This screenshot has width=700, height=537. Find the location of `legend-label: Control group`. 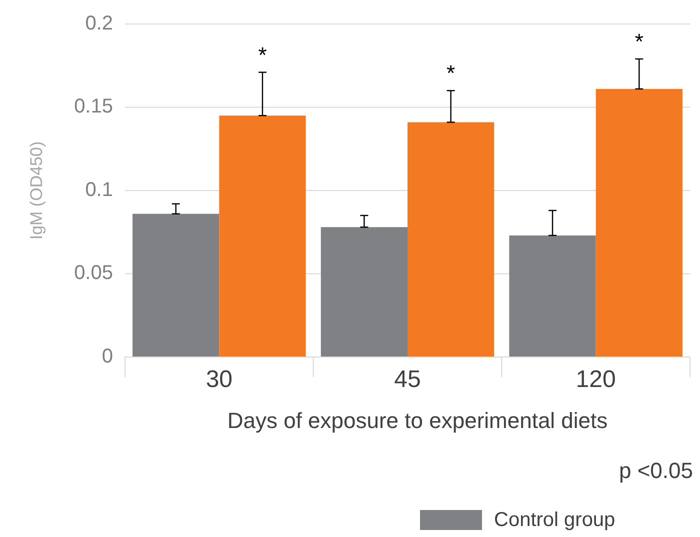

legend-label: Control group is located at coordinates (555, 520).